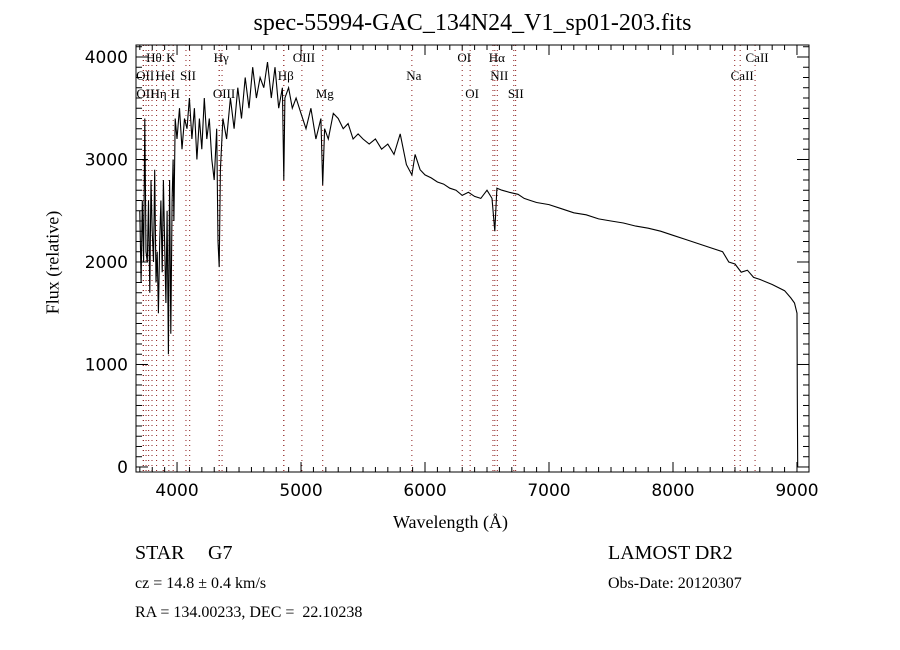 Image resolution: width=900 pixels, height=650 pixels. I want to click on line-marker-label: Hθ, so click(154, 57).